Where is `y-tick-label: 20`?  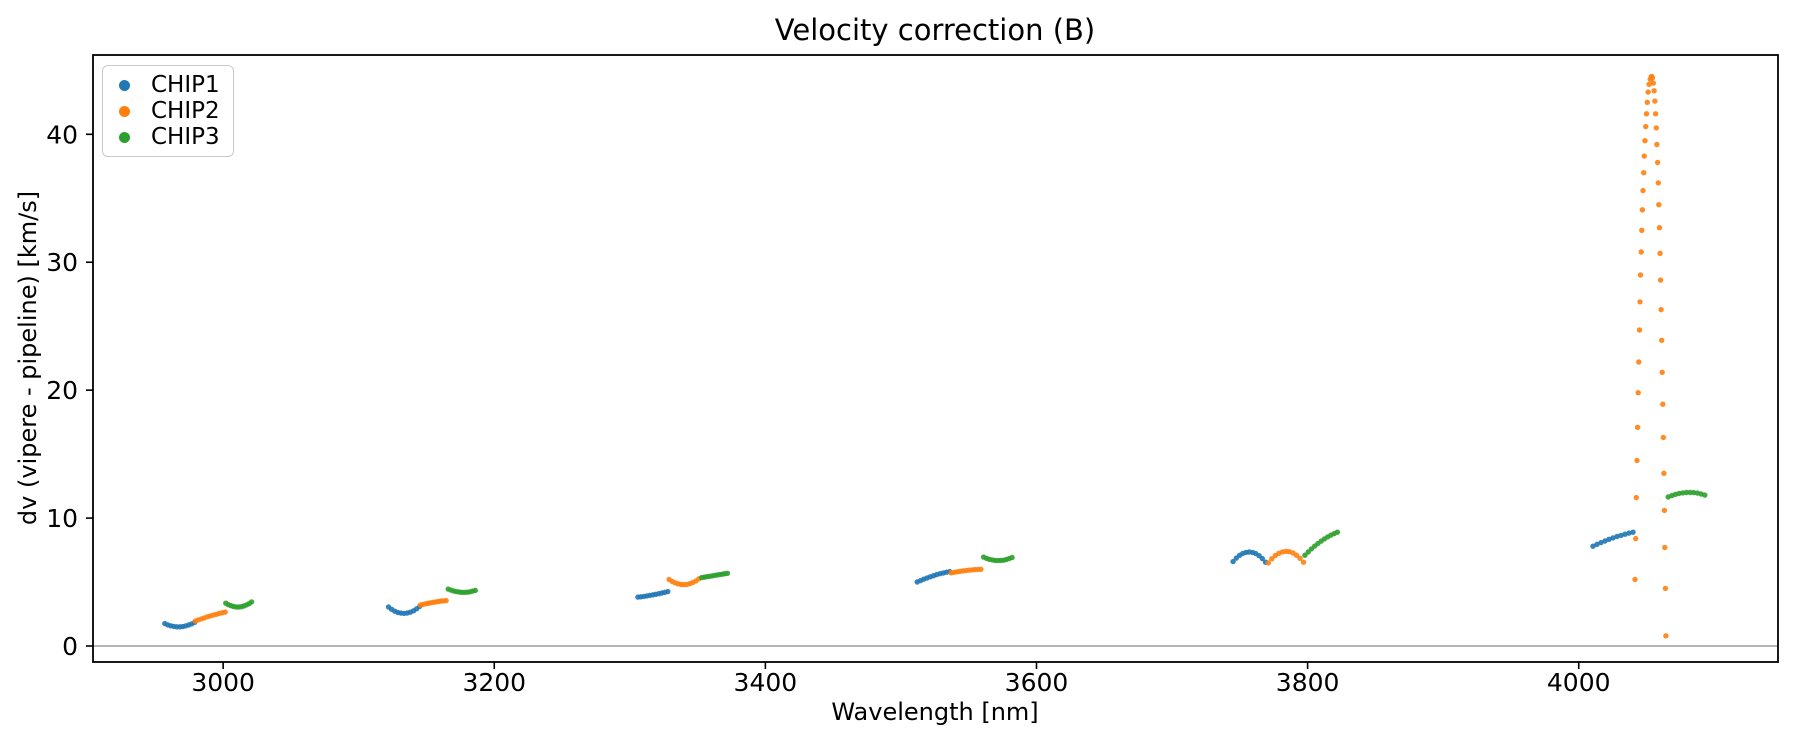
y-tick-label: 20 is located at coordinates (62, 390).